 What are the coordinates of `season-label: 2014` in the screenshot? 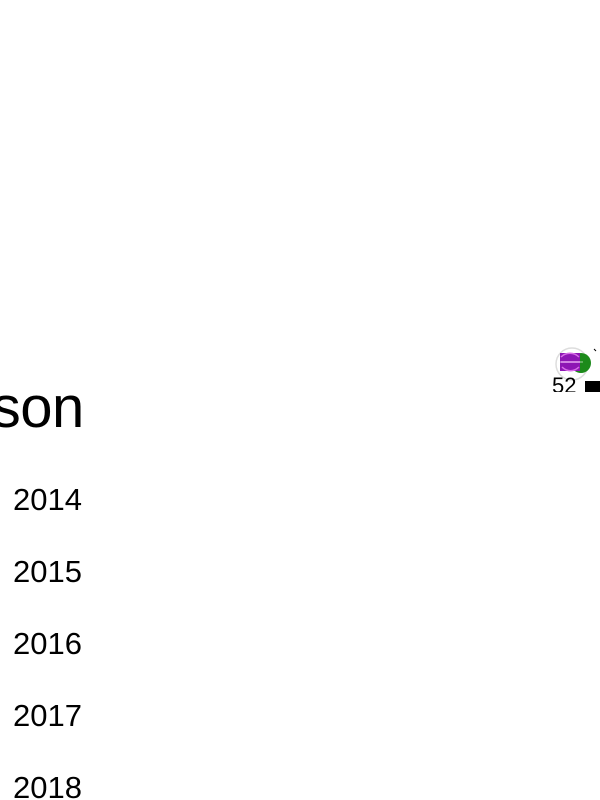 It's located at (47, 499).